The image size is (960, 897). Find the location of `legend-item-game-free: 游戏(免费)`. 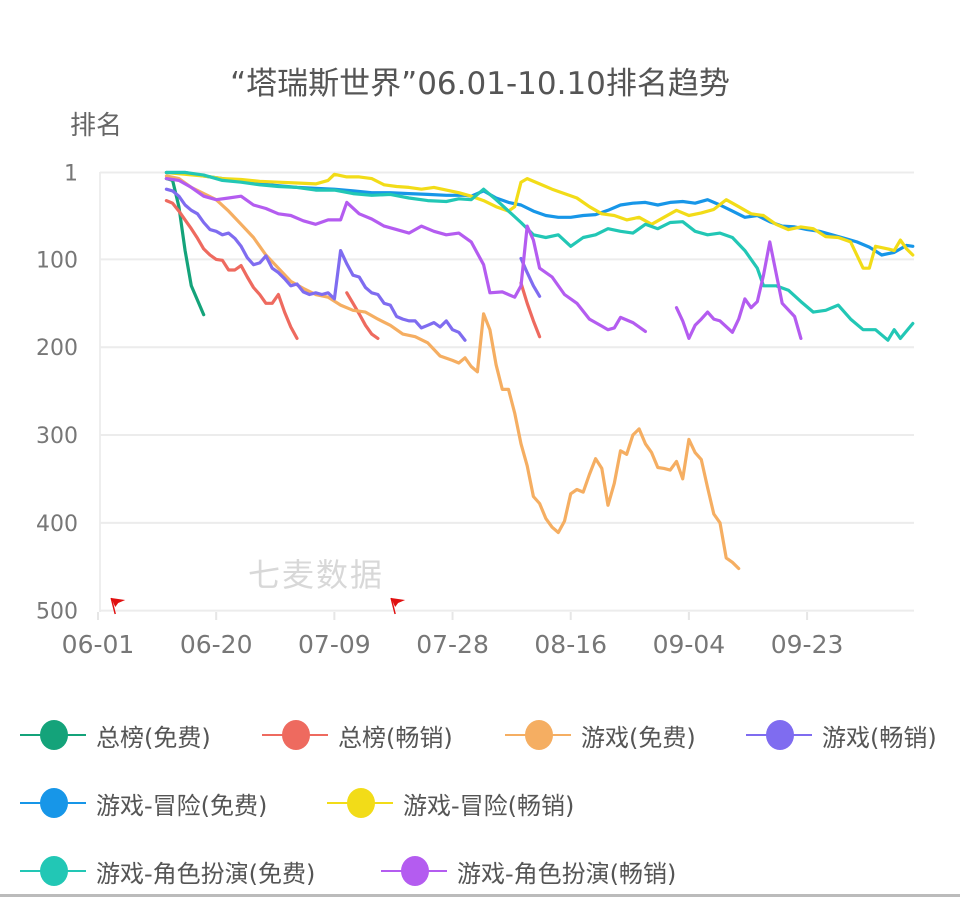

legend-item-game-free: 游戏(免费) is located at coordinates (600, 735).